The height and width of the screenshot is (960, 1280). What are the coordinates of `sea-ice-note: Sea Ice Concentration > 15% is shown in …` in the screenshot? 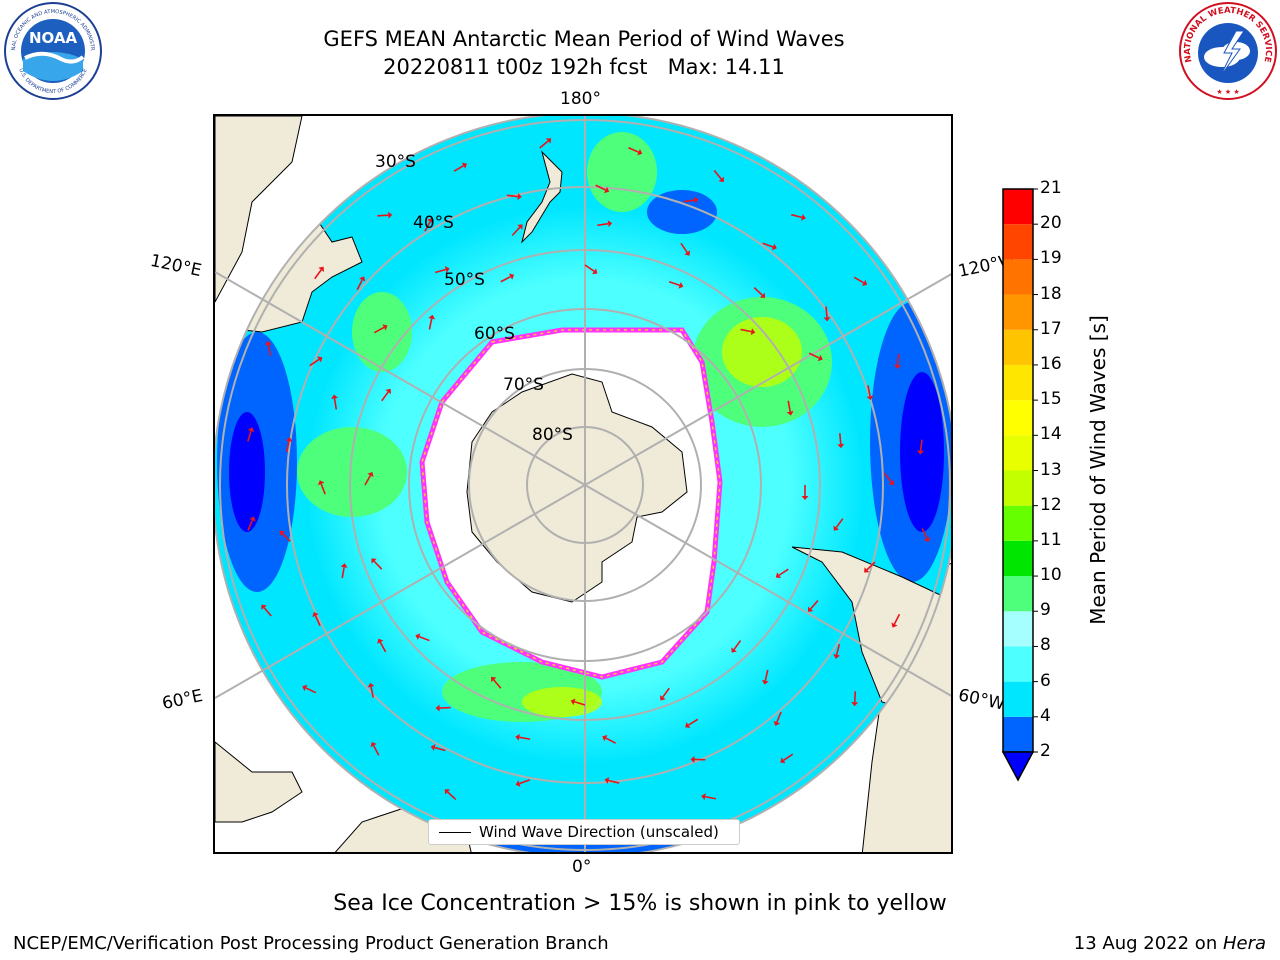 It's located at (640, 903).